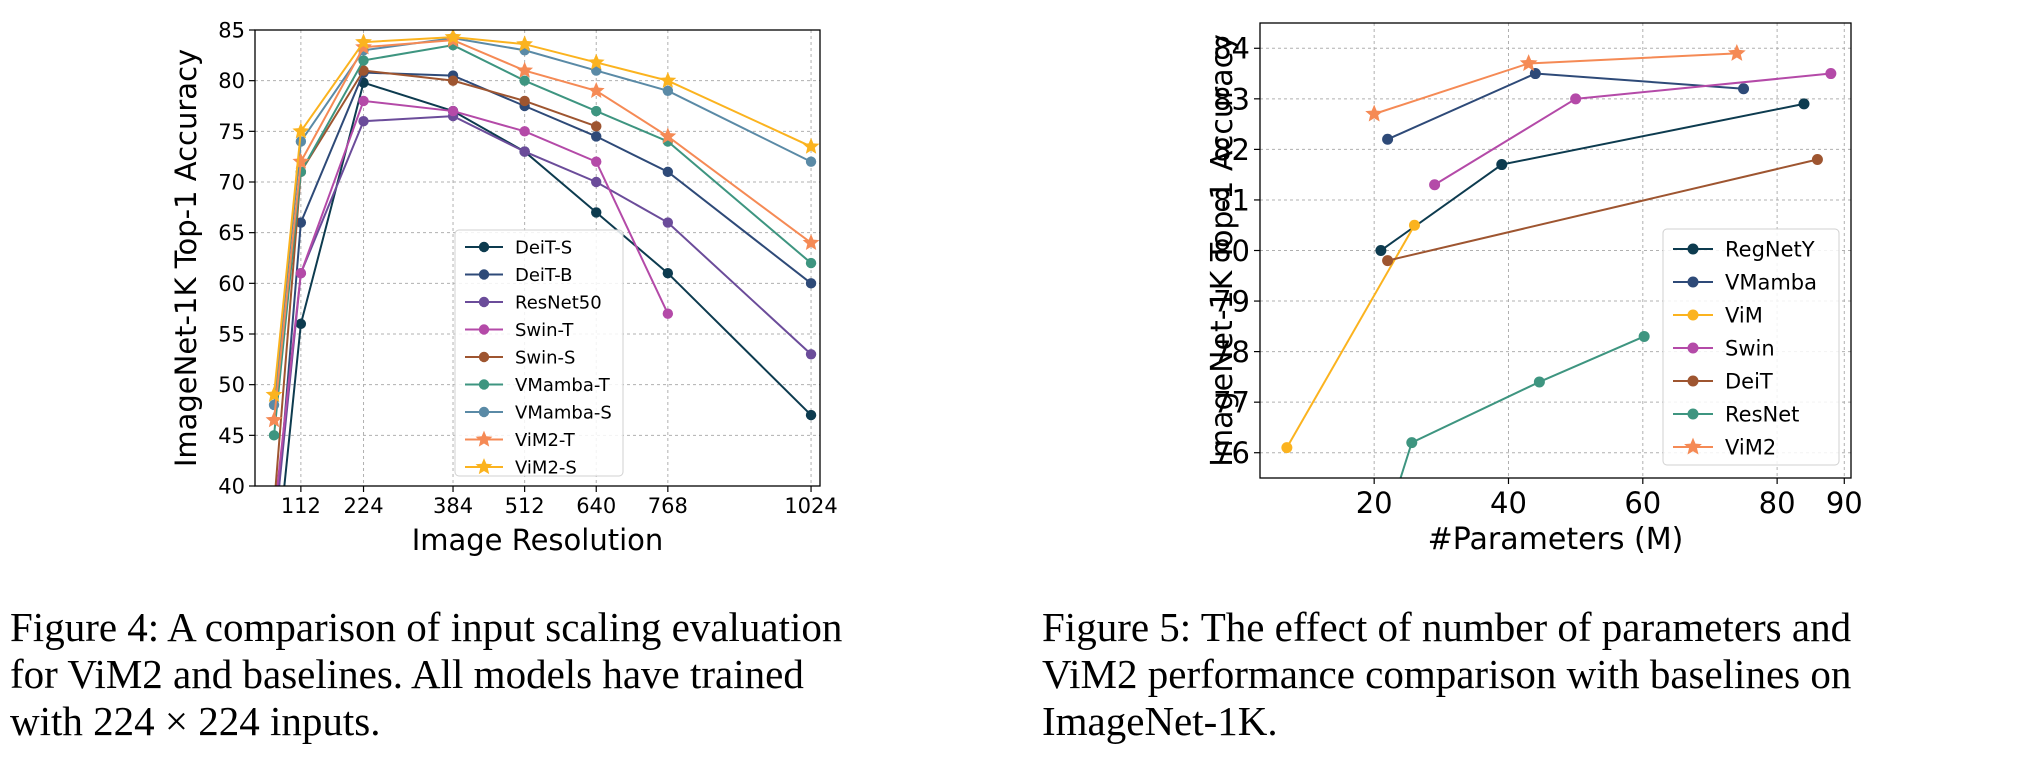 The height and width of the screenshot is (774, 2032). Describe the element at coordinates (1374, 503) in the screenshot. I see `x-tick-label: 20` at that location.